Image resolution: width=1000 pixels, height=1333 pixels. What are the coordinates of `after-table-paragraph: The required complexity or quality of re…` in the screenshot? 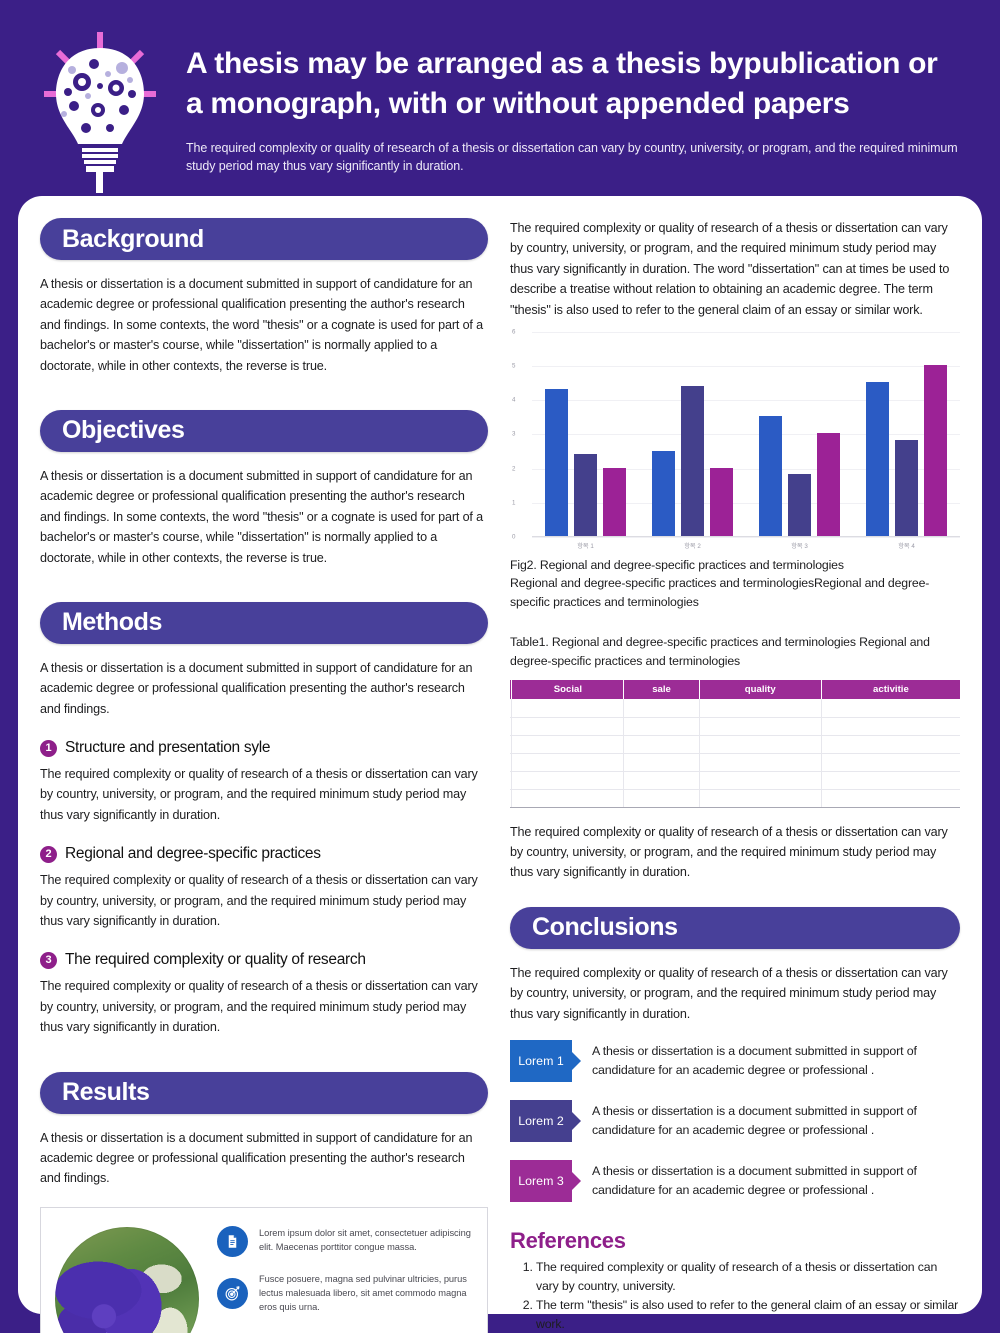 It's located at (729, 852).